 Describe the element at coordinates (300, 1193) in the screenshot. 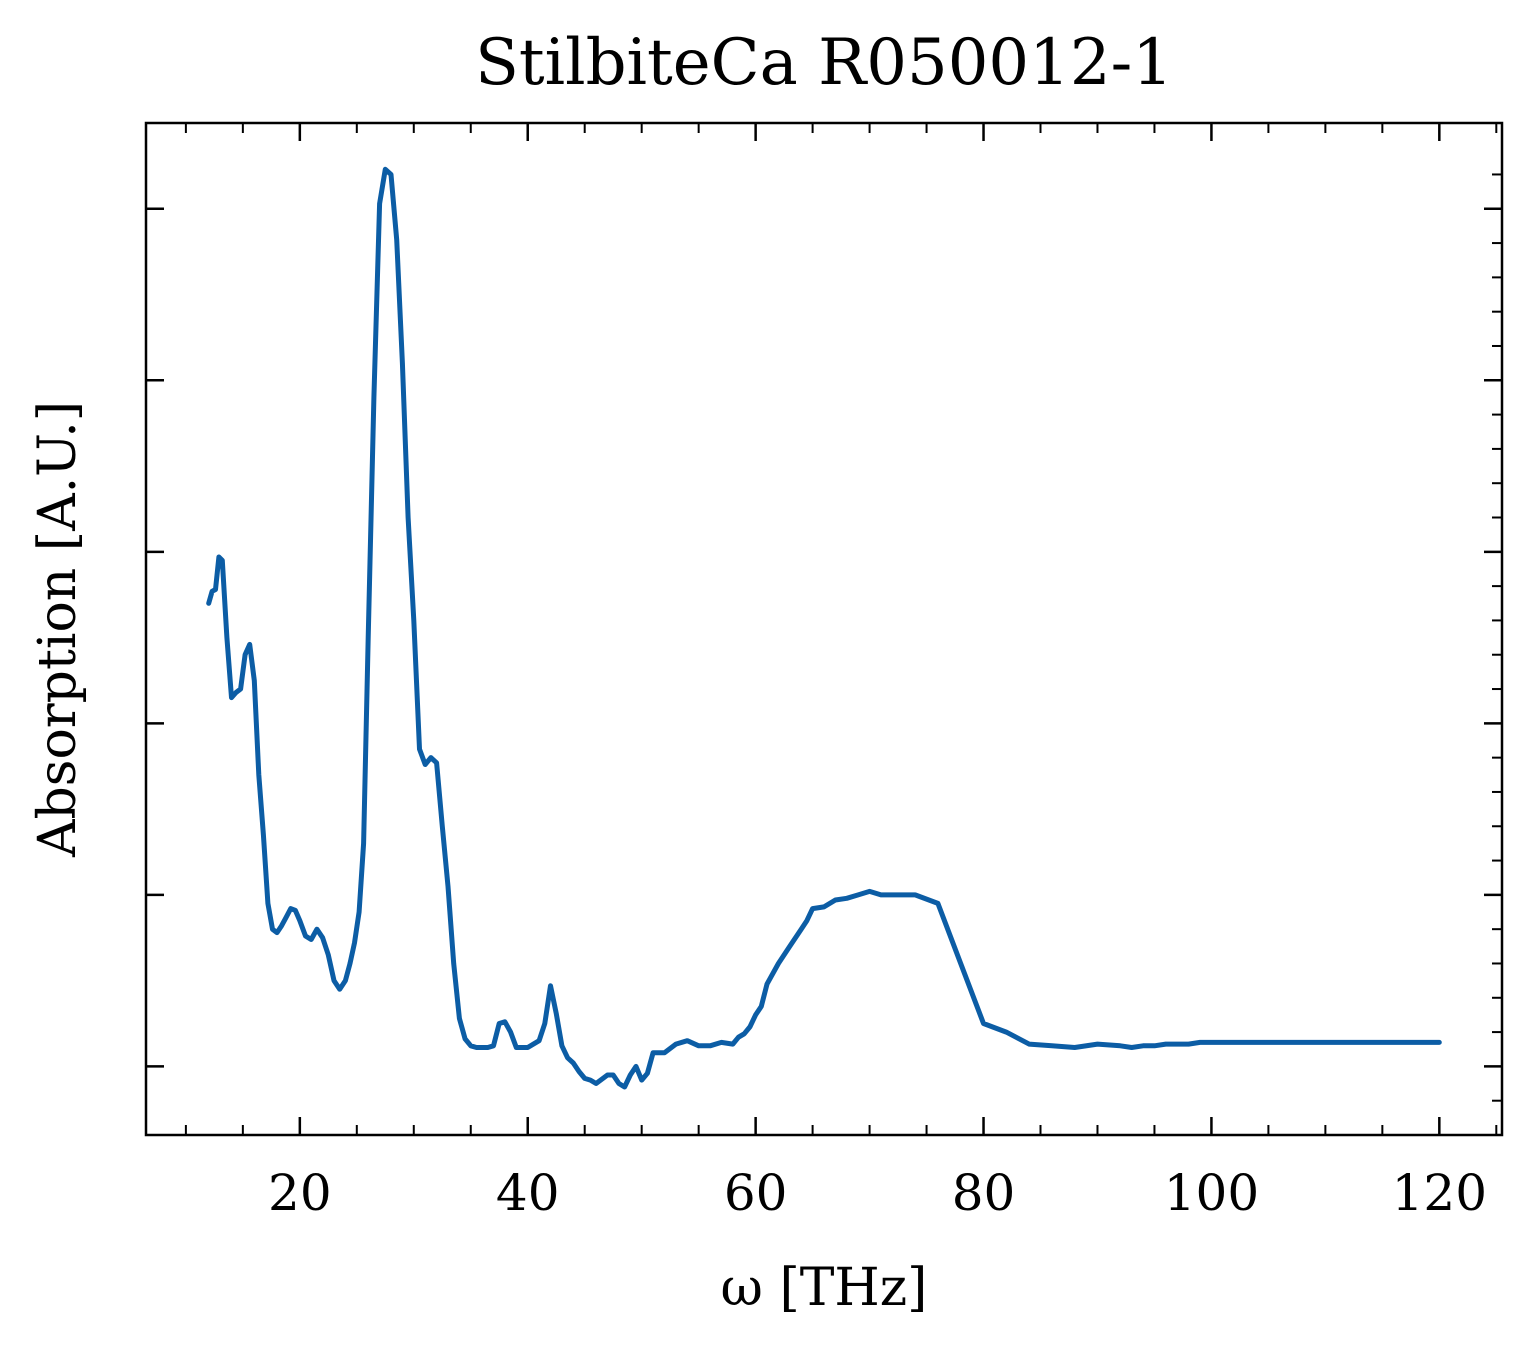

I see `x-tick-label: 20` at that location.